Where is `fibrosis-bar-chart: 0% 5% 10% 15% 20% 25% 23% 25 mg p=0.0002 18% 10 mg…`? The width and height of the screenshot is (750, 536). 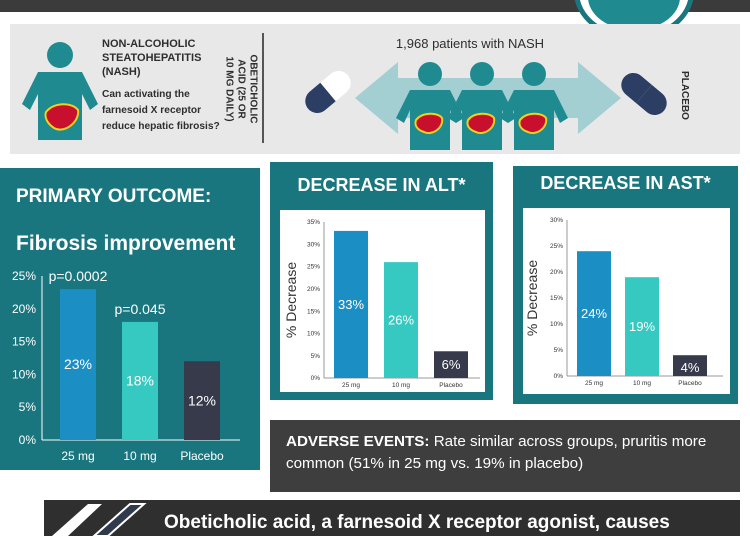 fibrosis-bar-chart: 0% 5% 10% 15% 20% 25% 23% 25 mg p=0.0002 18% 10 mg… is located at coordinates (126, 365).